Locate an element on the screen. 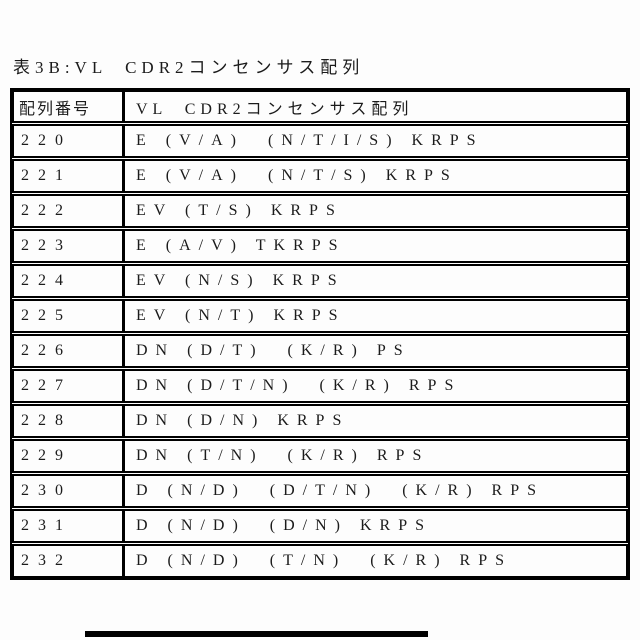 The height and width of the screenshot is (640, 640). table-row: 224 EV (N/S) KRPS is located at coordinates (320, 281).